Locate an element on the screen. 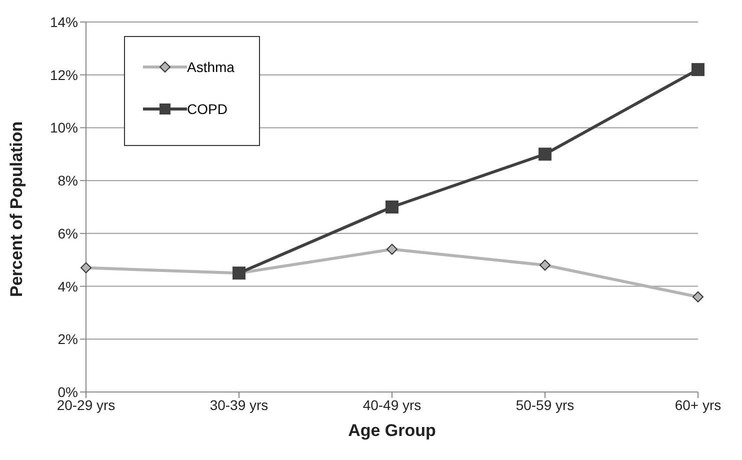 This screenshot has width=742, height=460. x-tick-label: 50-59 yrs is located at coordinates (545, 404).